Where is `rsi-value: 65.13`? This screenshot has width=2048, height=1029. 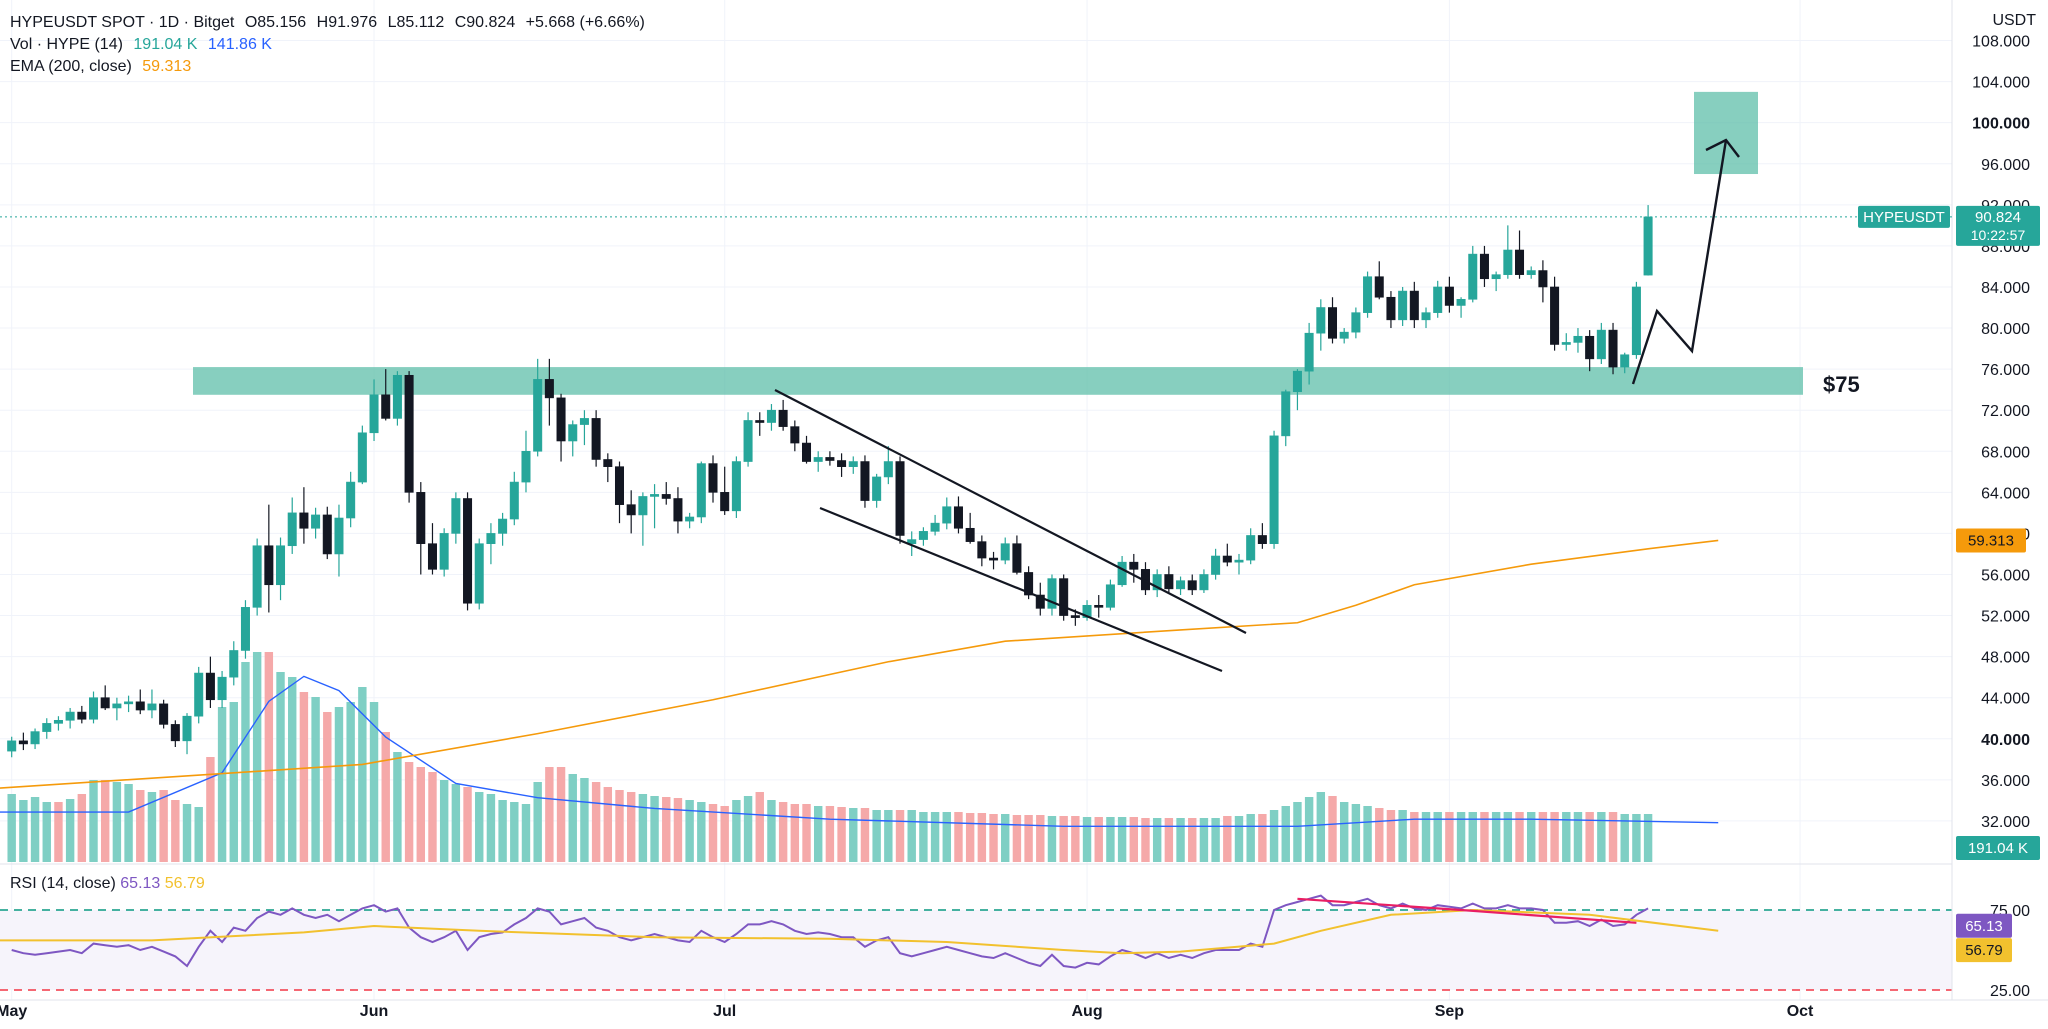
rsi-value: 65.13 is located at coordinates (140, 883).